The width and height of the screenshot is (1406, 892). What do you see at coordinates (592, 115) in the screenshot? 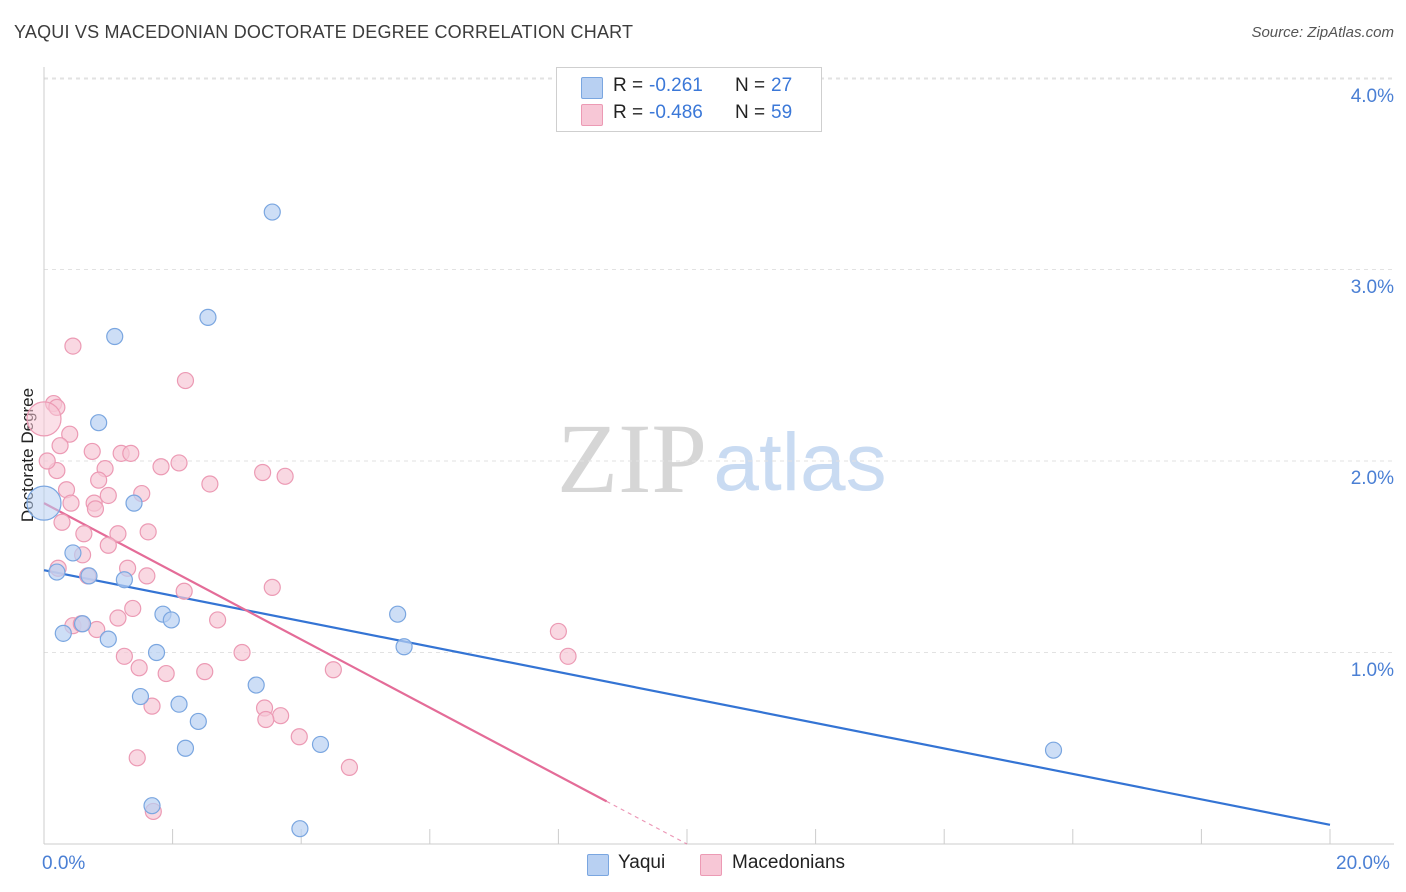
I see `macedonians-swatch` at bounding box center [592, 115].